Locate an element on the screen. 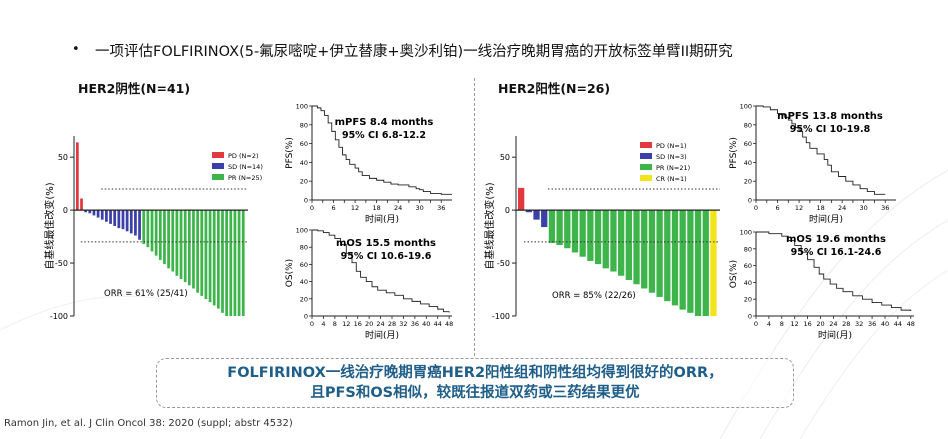 The height and width of the screenshot is (439, 948). km-annotation: mOS 15.5 months is located at coordinates (386, 243).